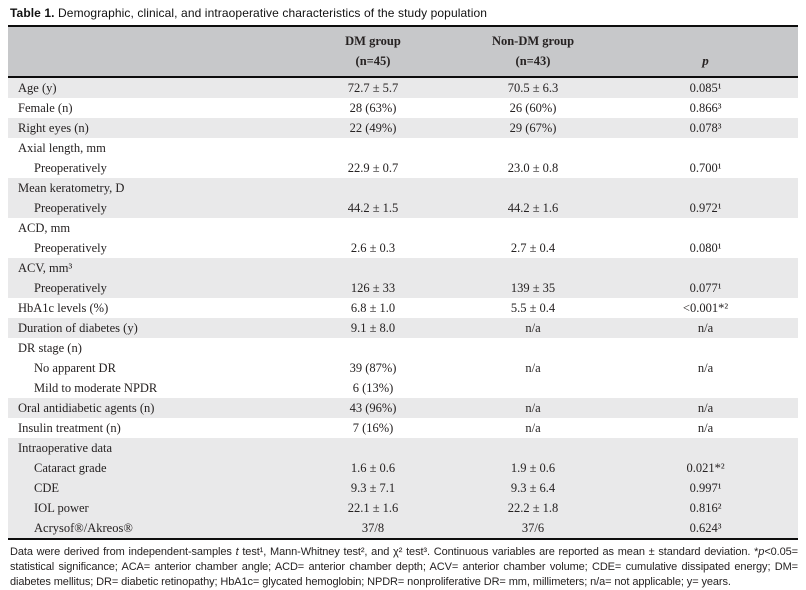  Describe the element at coordinates (705, 108) in the screenshot. I see `p-value: 0.866³` at that location.